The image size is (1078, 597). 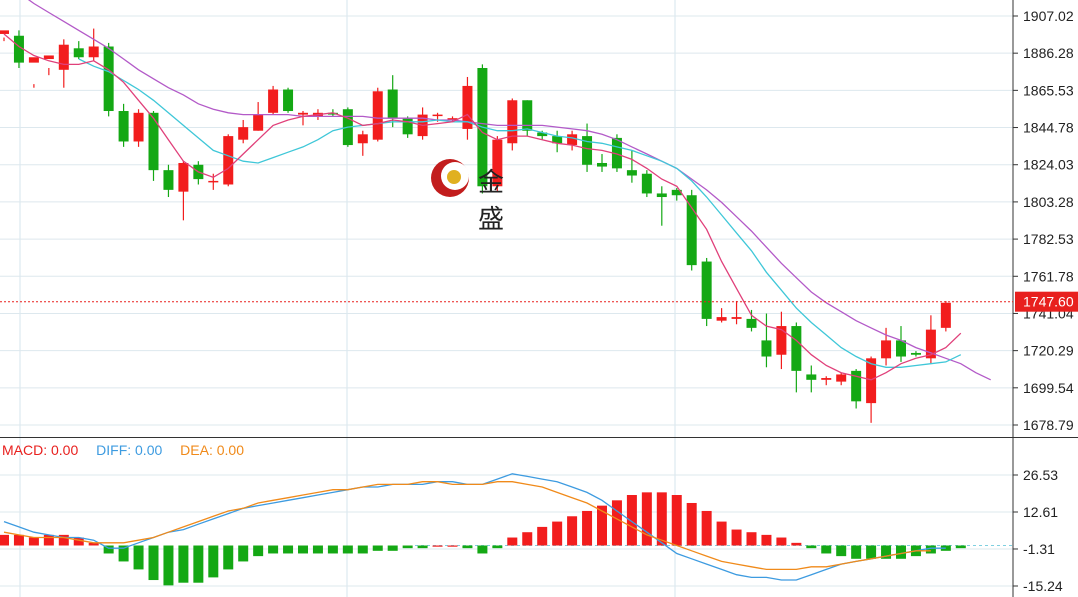 What do you see at coordinates (1048, 16) in the screenshot?
I see `y-tick-label: 1907.02` at bounding box center [1048, 16].